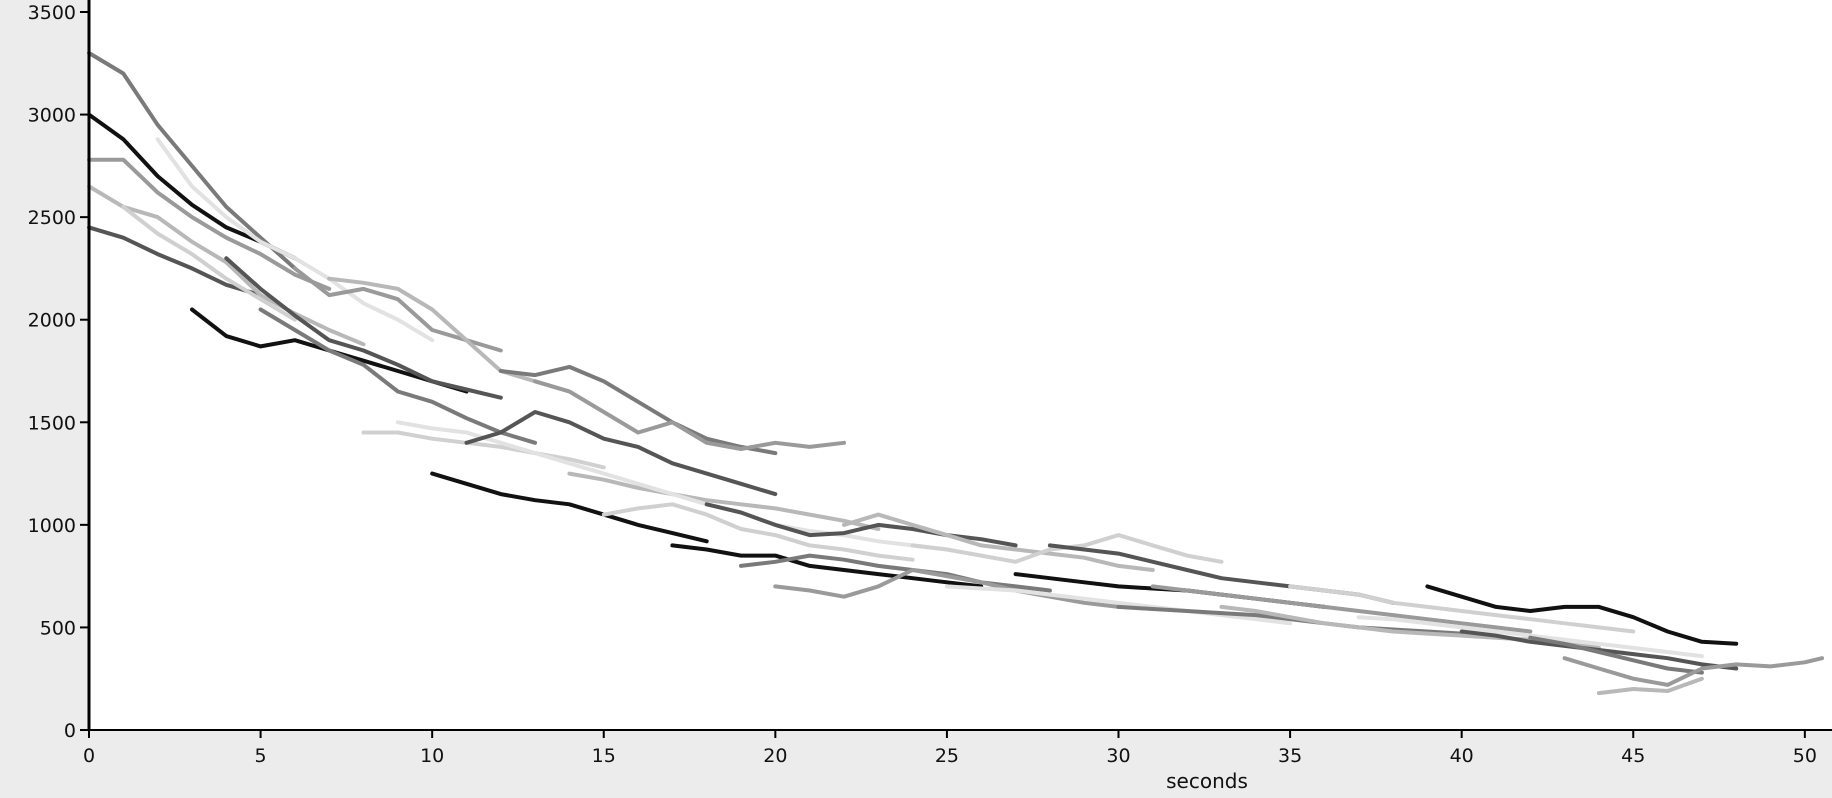 The image size is (1832, 798). Describe the element at coordinates (89, 756) in the screenshot. I see `x-tick-label: 0` at that location.